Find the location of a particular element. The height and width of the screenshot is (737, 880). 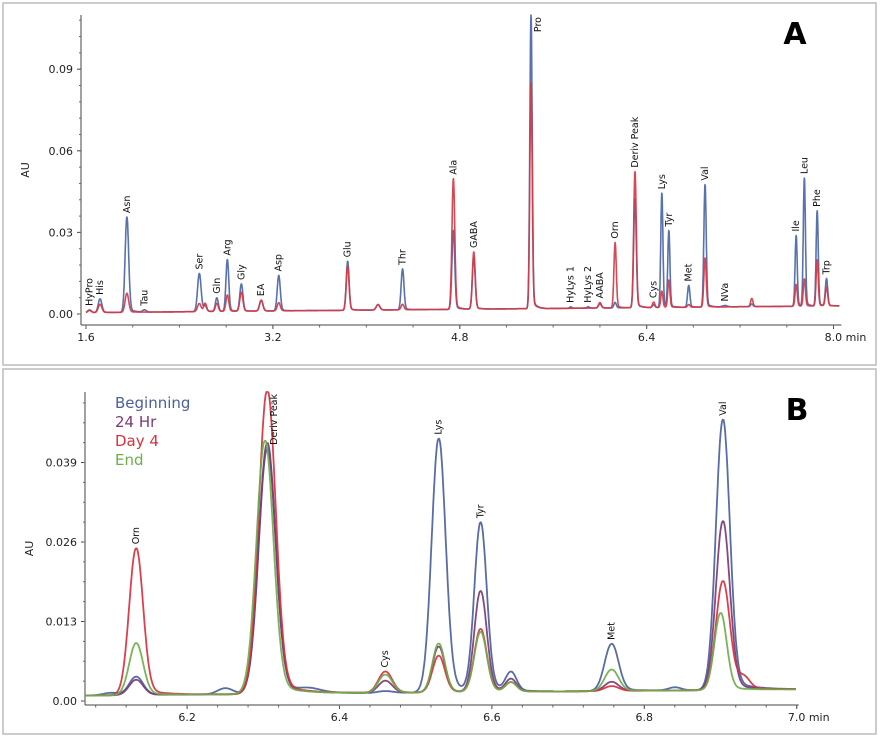

panel-letter: B is located at coordinates (797, 410).